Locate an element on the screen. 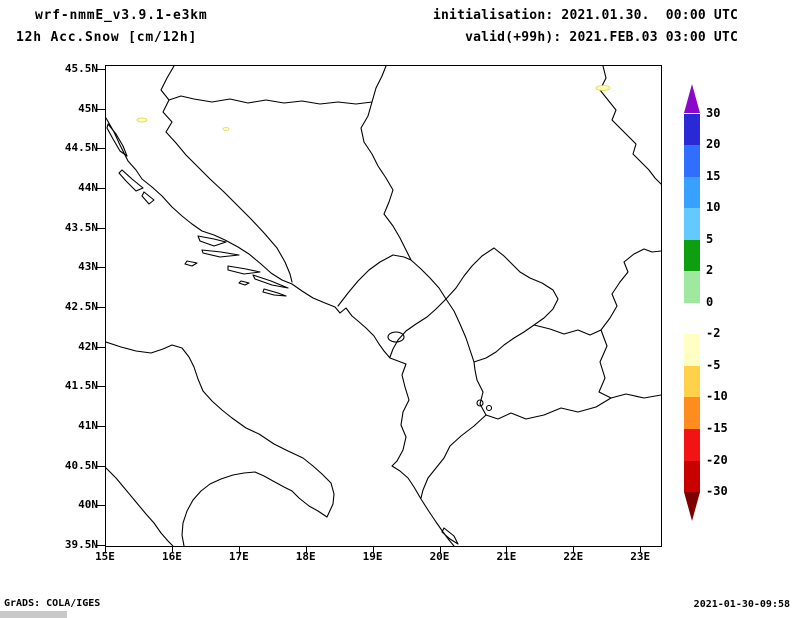 The width and height of the screenshot is (800, 618). lon-tick-label: 18E is located at coordinates (305, 556).